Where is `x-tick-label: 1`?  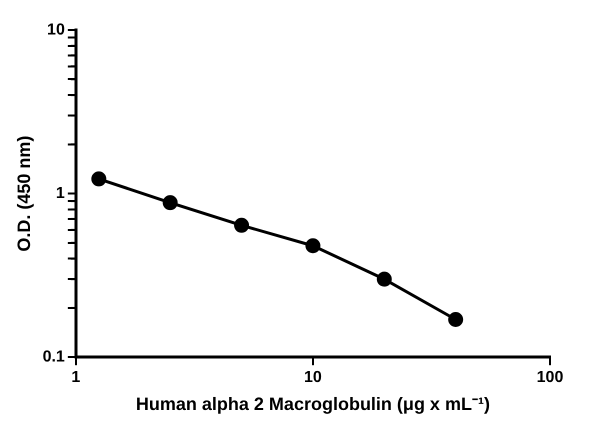
x-tick-label: 1 is located at coordinates (75, 377).